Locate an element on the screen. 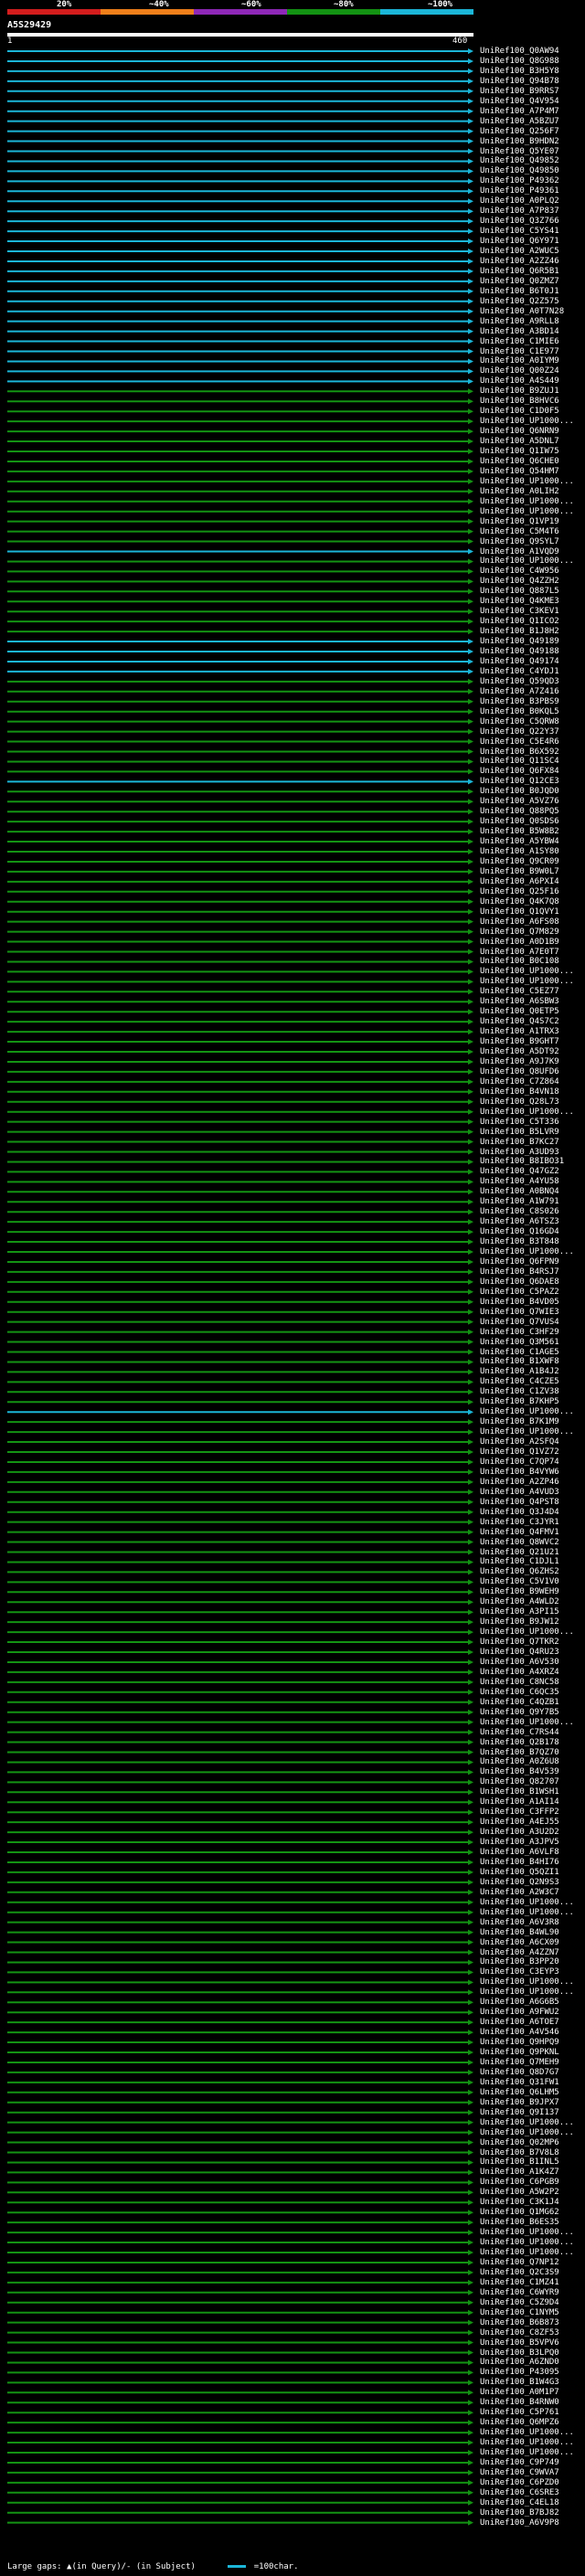  hit-label-link: UniRef100_B0KQL5 is located at coordinates (519, 711).